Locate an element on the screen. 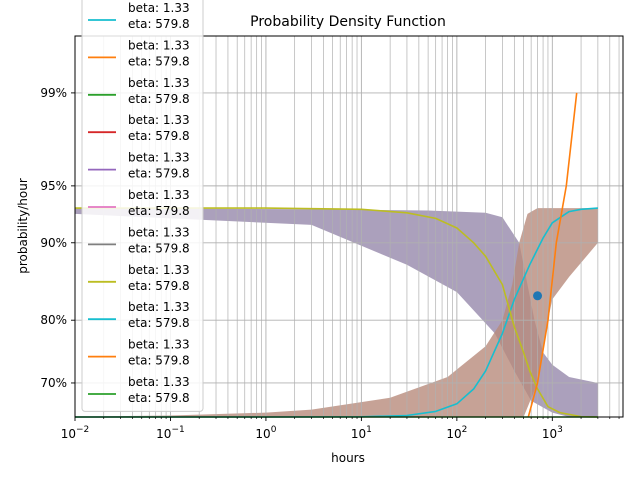 This screenshot has width=640, height=480. data-point is located at coordinates (538, 296).